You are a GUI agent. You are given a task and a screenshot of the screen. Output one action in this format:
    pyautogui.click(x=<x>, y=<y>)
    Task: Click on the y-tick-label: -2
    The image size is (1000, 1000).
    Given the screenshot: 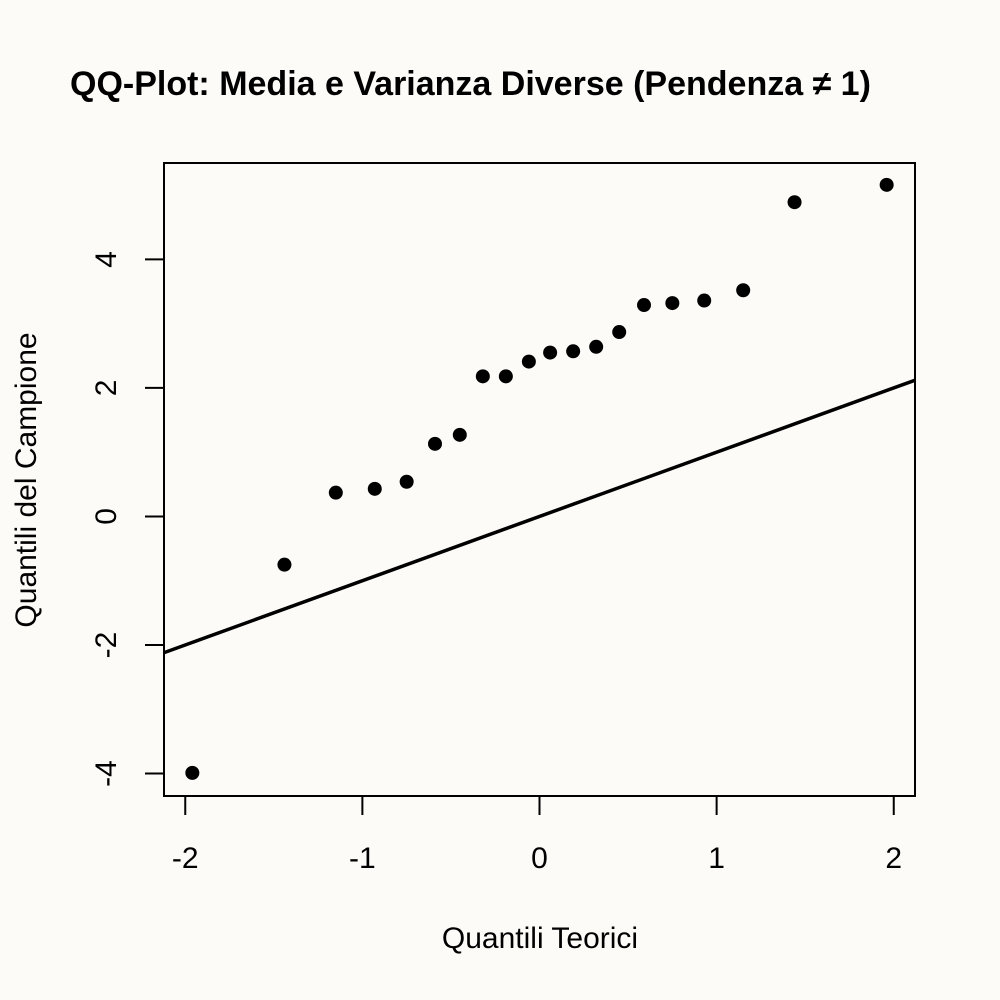 What is the action you would take?
    pyautogui.click(x=106, y=645)
    